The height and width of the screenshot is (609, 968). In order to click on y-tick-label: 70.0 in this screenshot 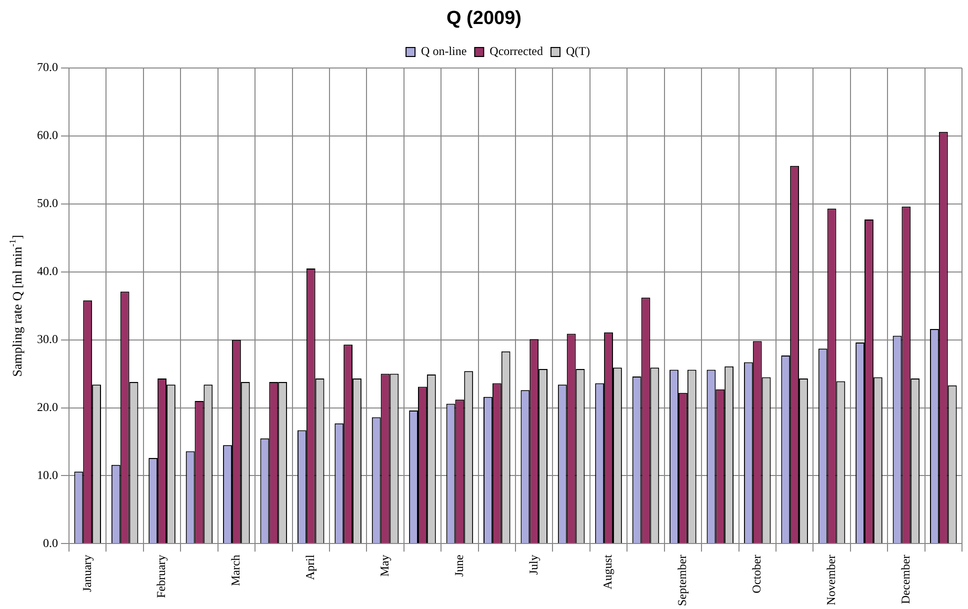, I will do `click(47, 67)`.